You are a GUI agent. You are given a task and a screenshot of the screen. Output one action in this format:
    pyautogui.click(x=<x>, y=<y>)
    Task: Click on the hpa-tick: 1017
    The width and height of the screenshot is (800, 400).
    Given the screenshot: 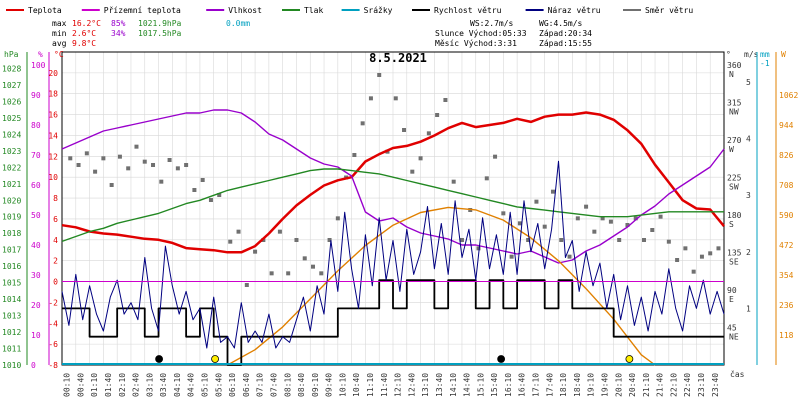 What is the action you would take?
    pyautogui.click(x=11, y=250)
    